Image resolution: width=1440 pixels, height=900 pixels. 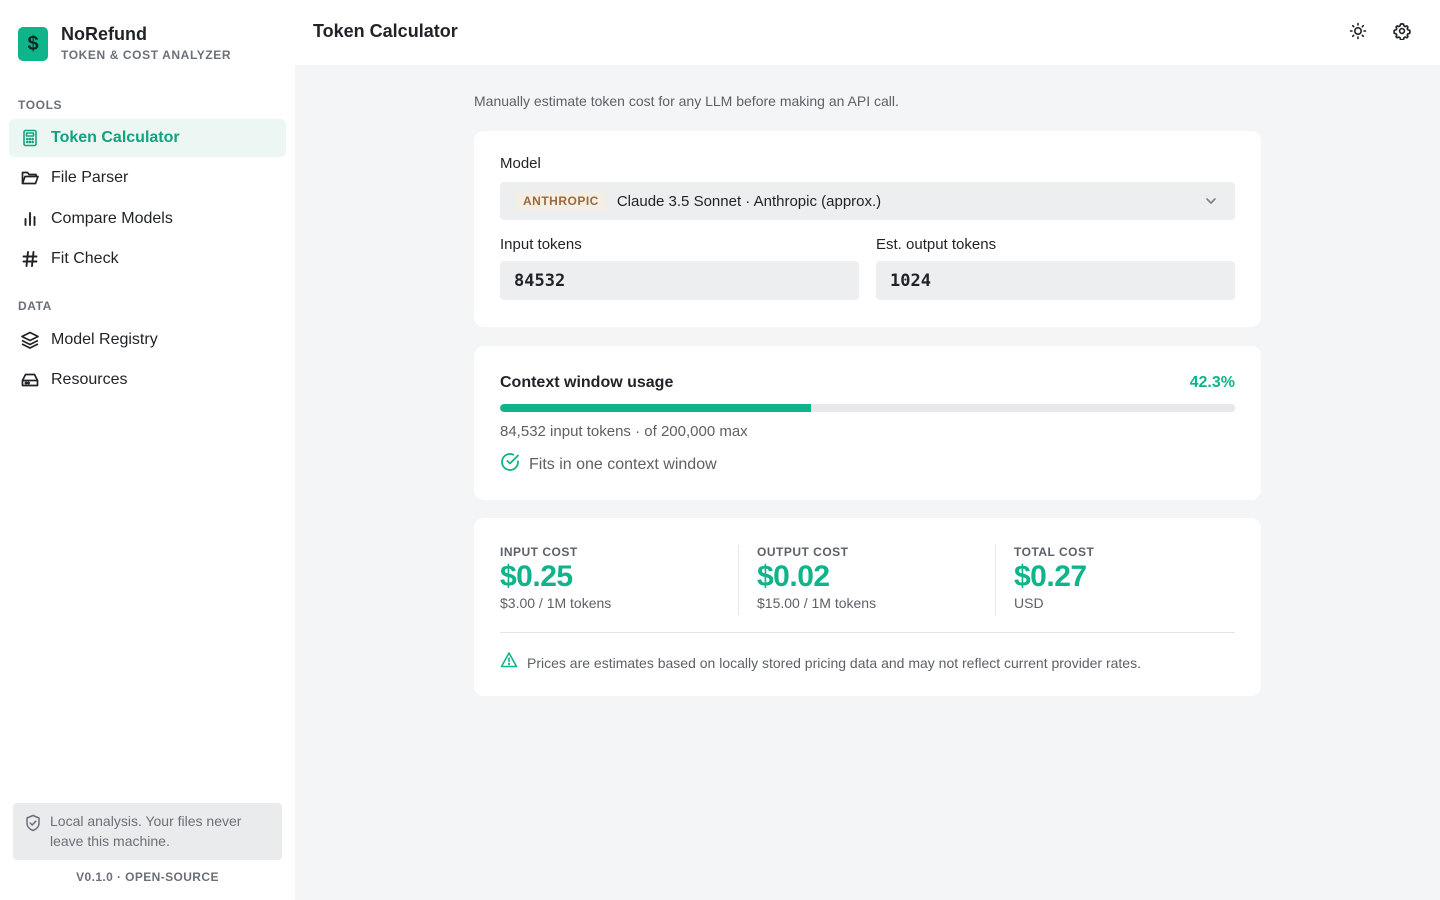 I want to click on provider-badge: ANTHROPIC, so click(x=561, y=201).